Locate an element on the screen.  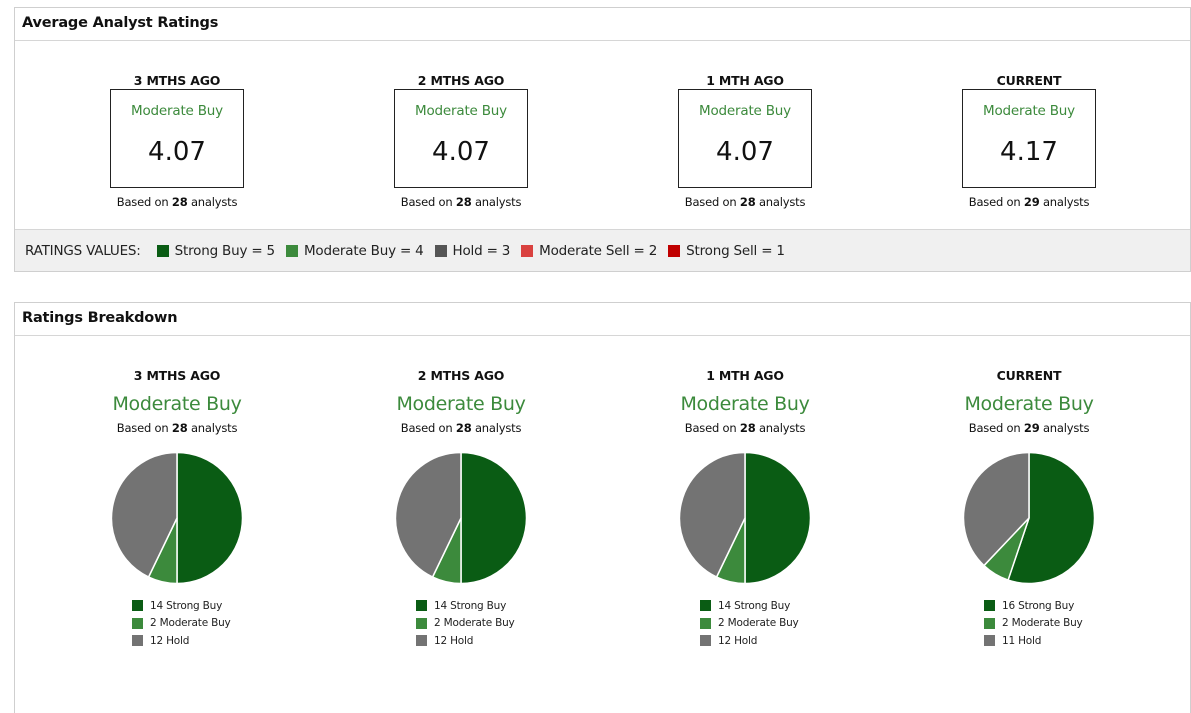
ratings-values-title: RATINGS VALUES: is located at coordinates (83, 250).